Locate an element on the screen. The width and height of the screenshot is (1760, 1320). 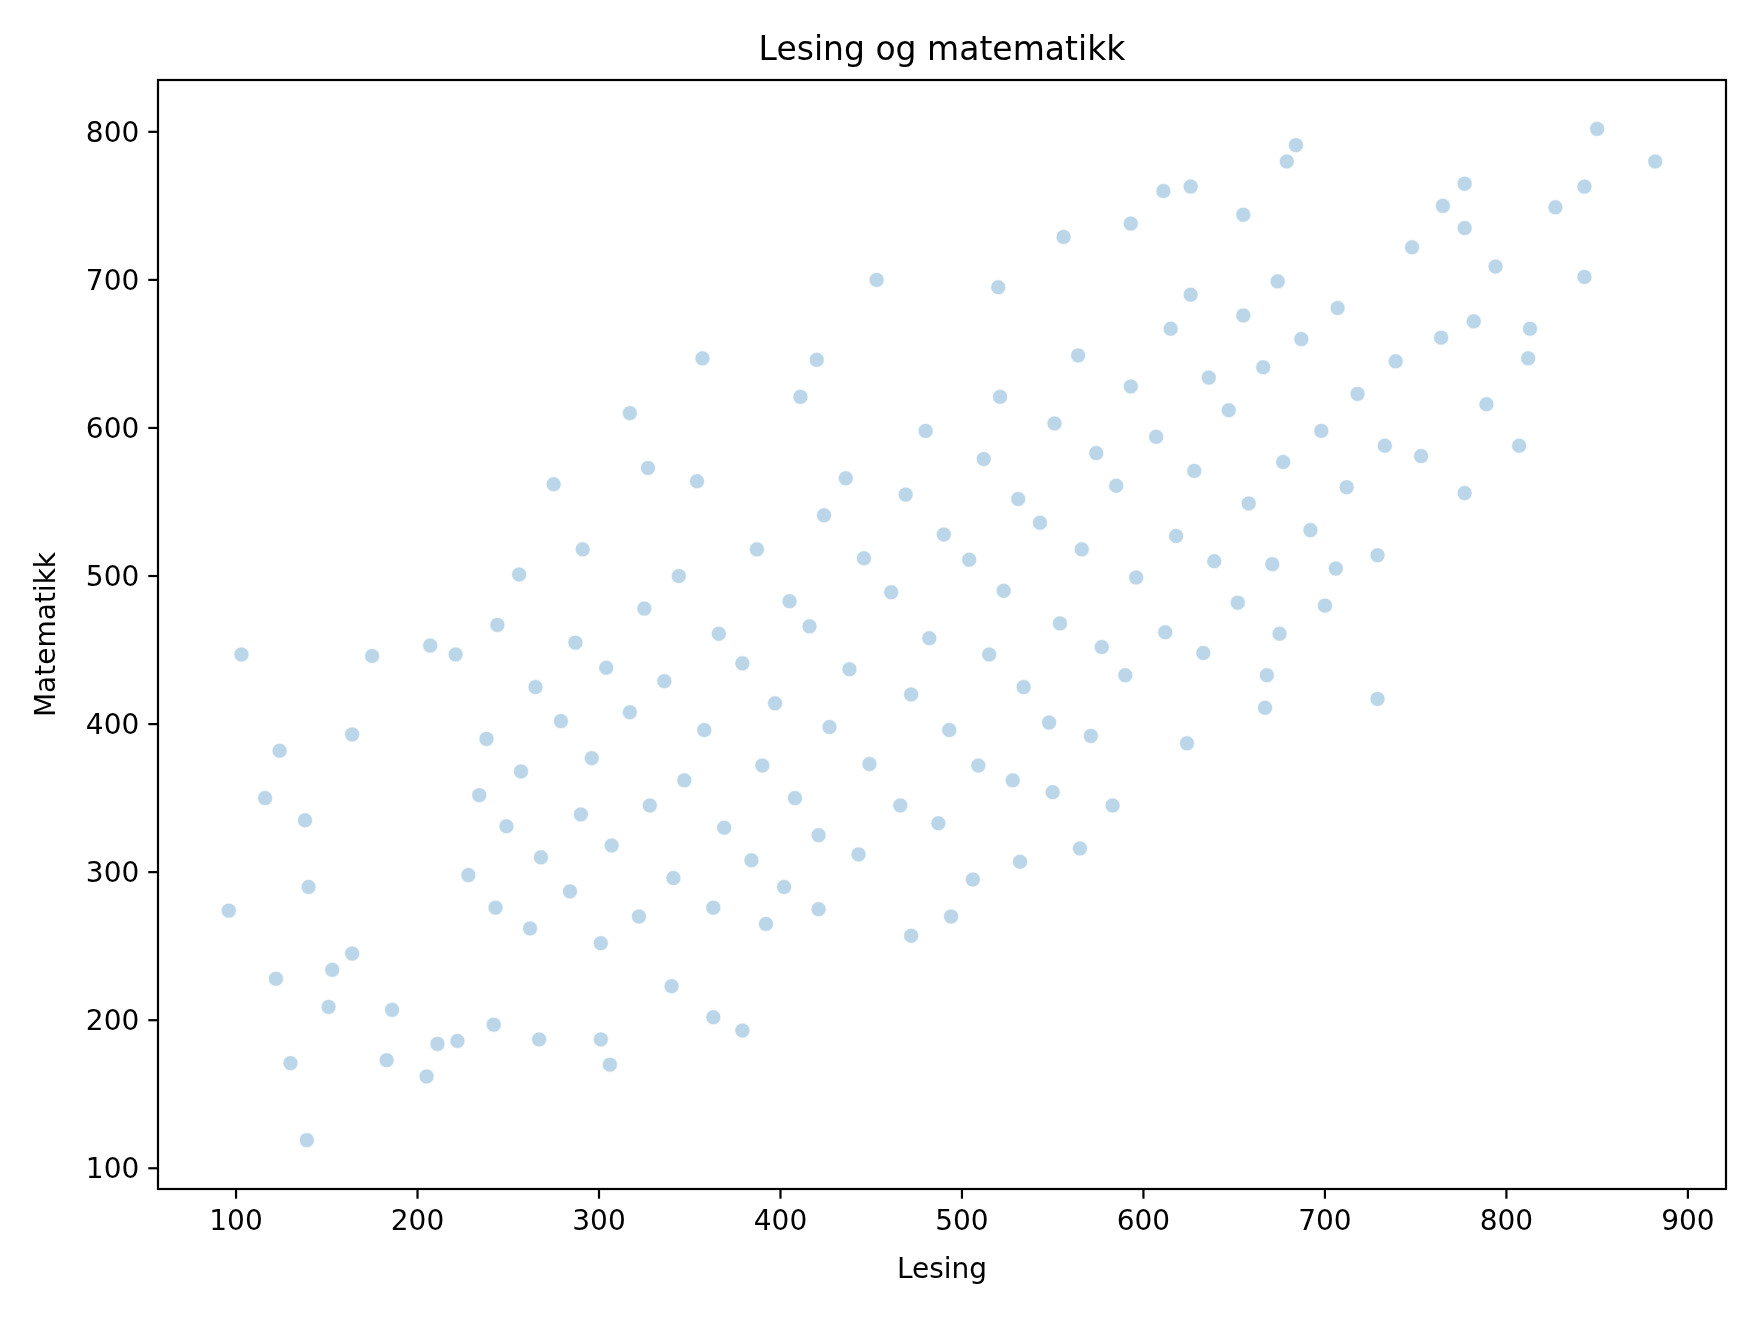
x-tick-label: 200 is located at coordinates (417, 1221).